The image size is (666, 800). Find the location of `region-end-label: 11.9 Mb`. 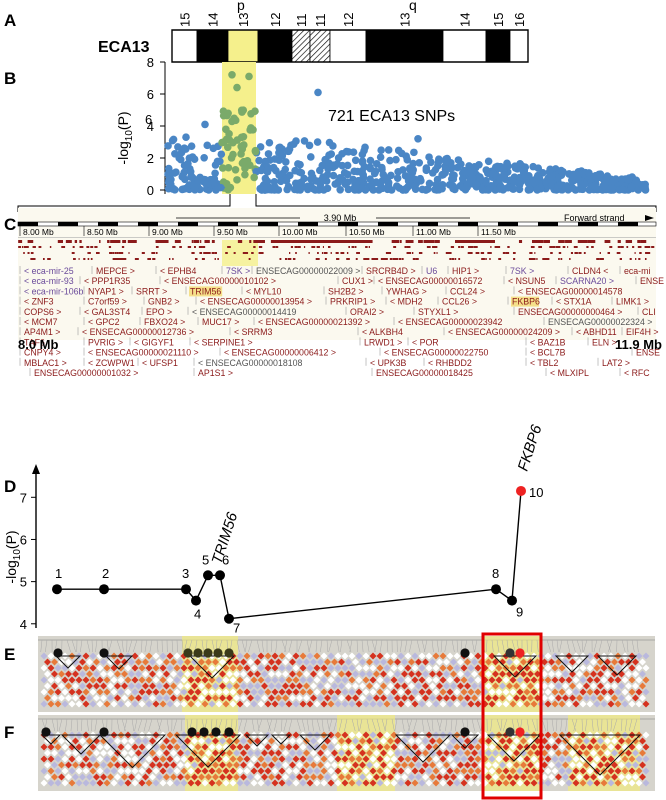

region-end-label: 11.9 Mb is located at coordinates (638, 344).